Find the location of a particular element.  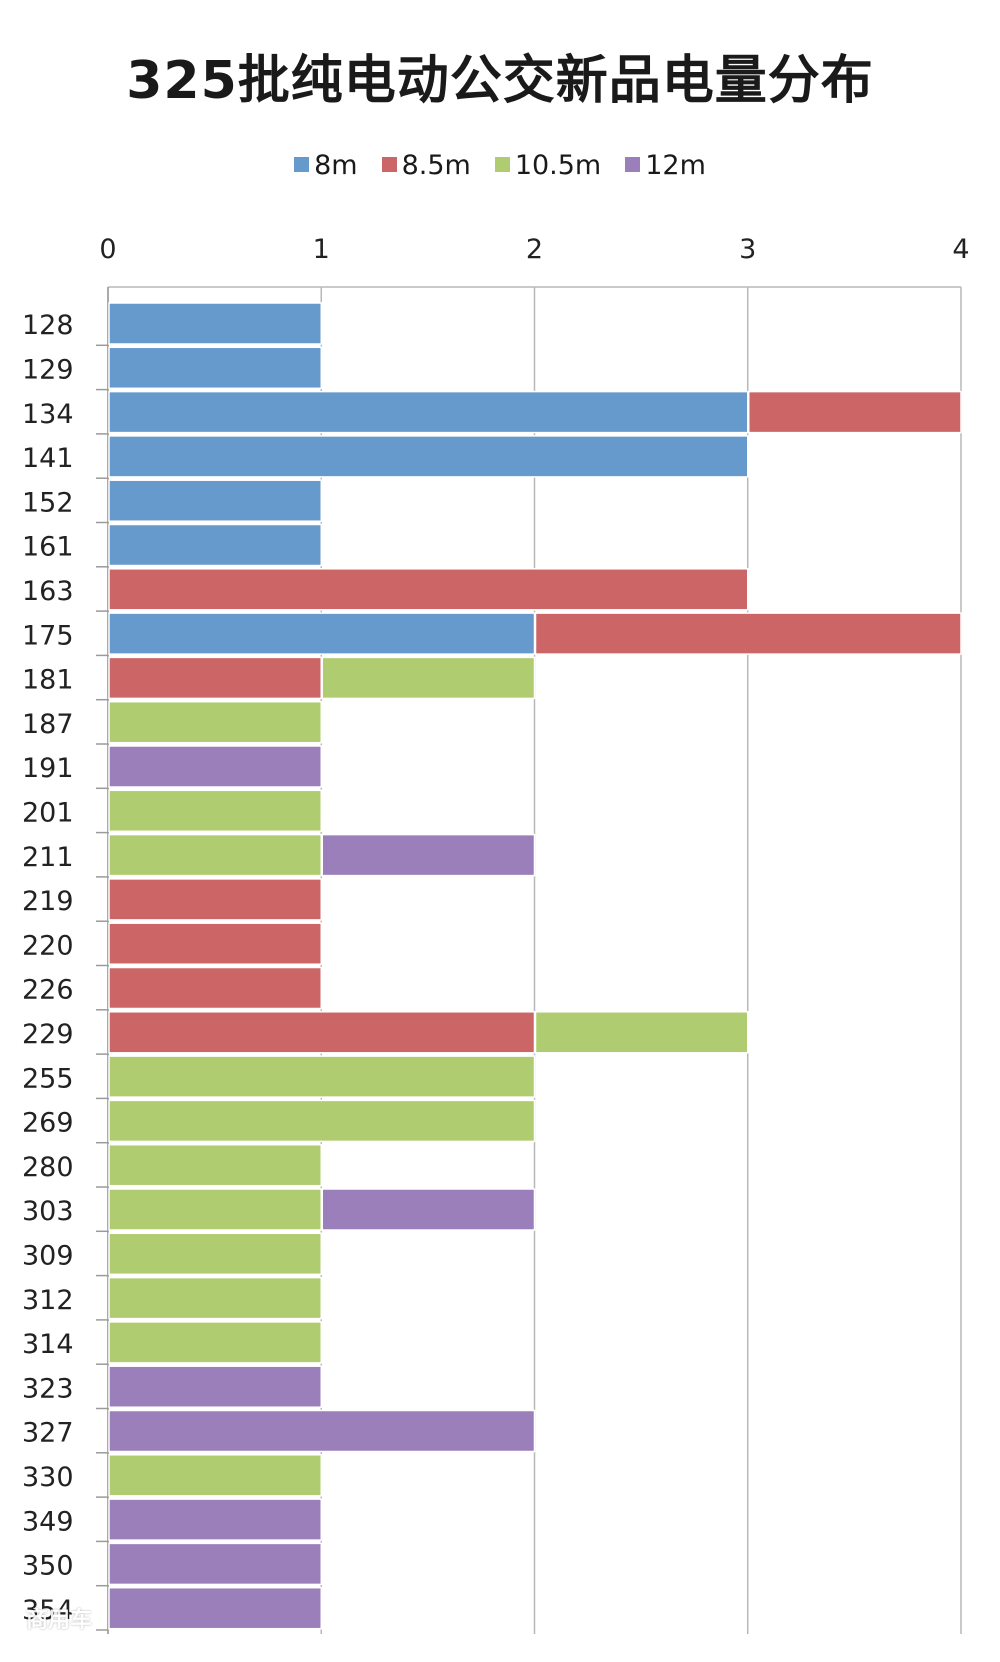

y-tick-label-309: 309 is located at coordinates (48, 1255).